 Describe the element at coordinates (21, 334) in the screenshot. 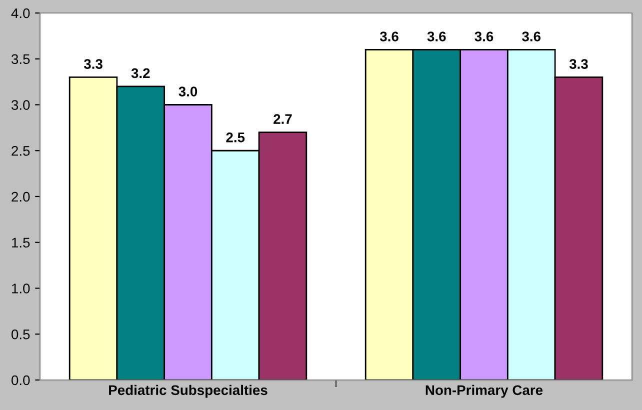

I see `y-tick-label: 0.5` at that location.